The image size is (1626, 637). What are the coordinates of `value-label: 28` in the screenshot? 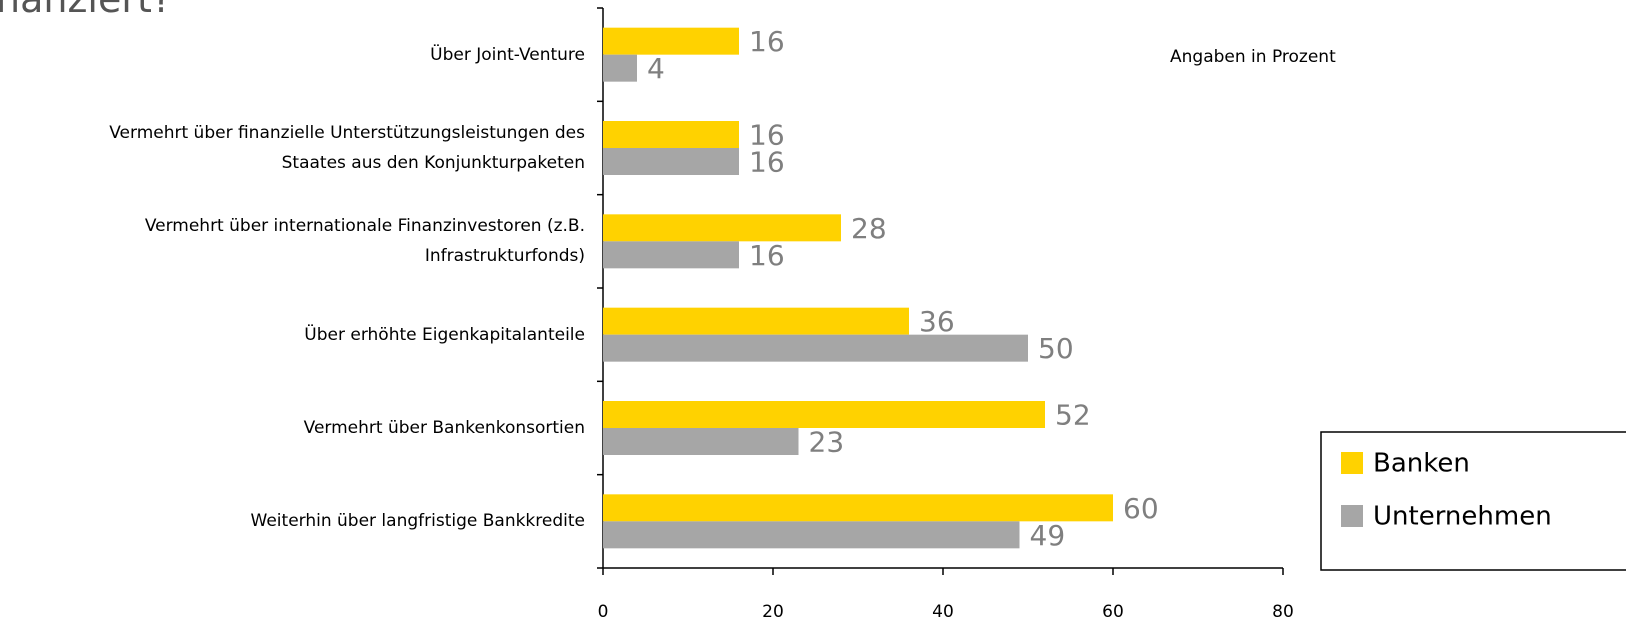 It's located at (869, 228).